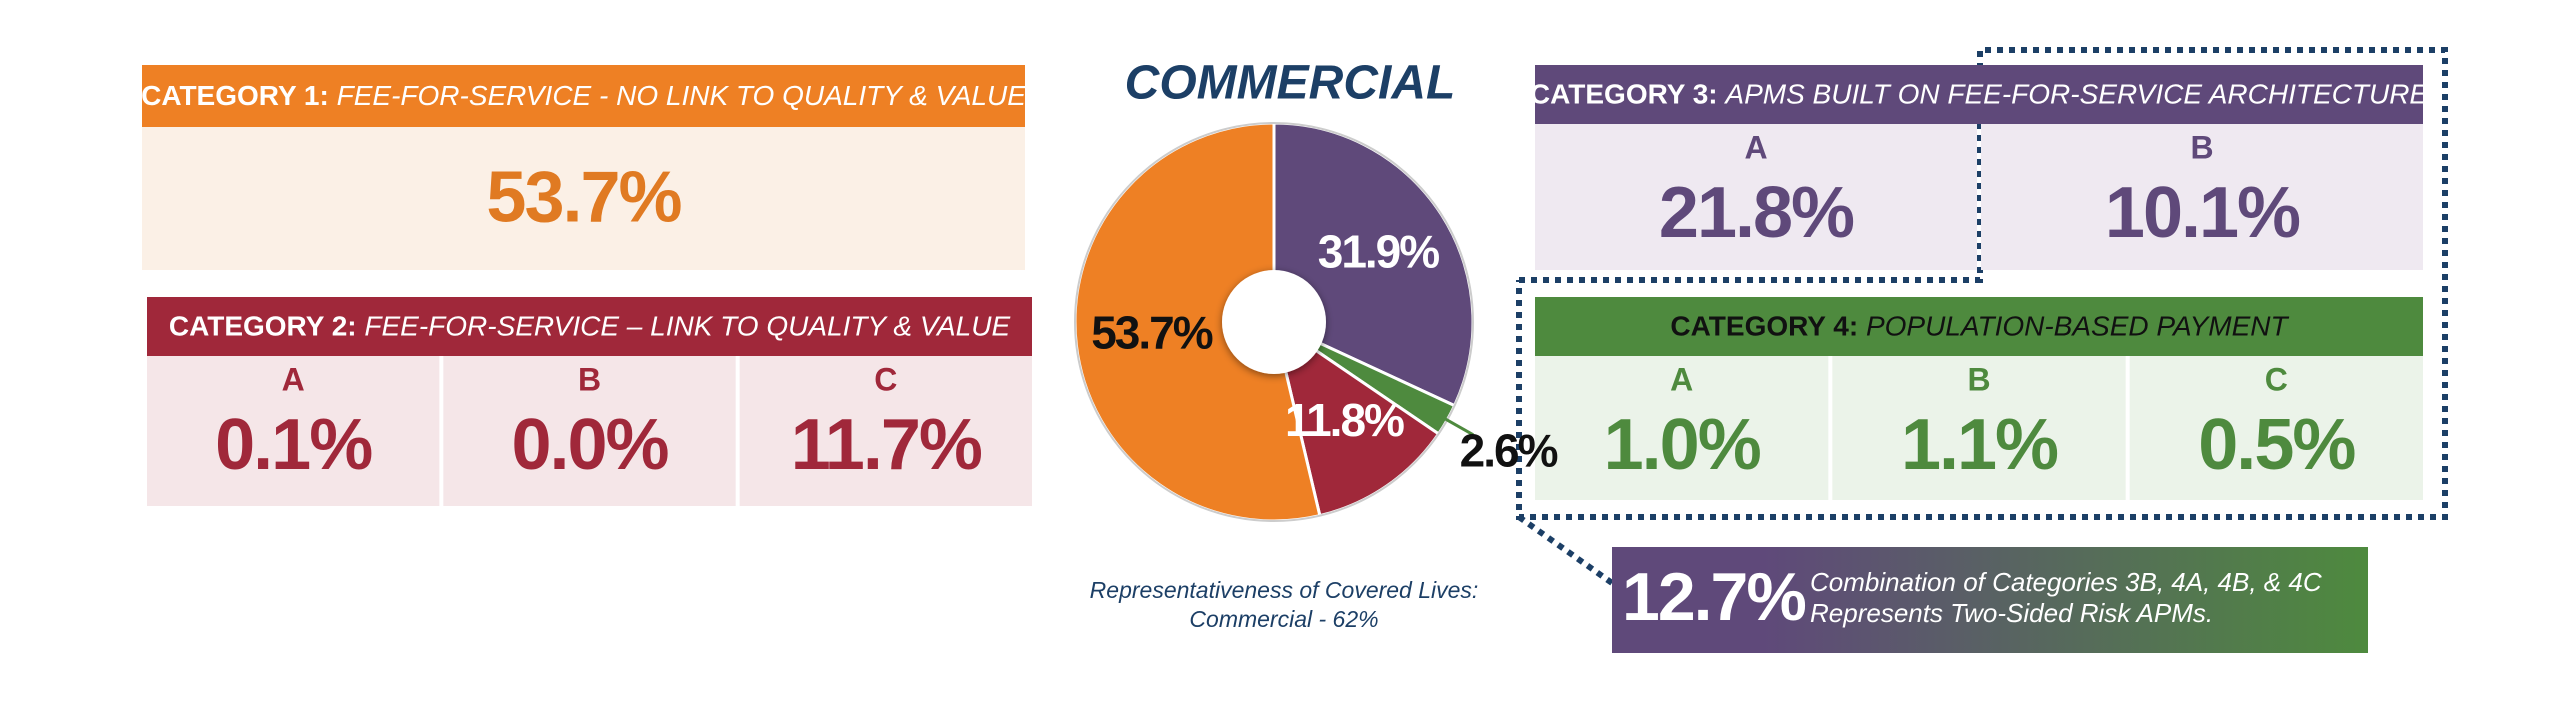 Image resolution: width=2560 pixels, height=704 pixels. Describe the element at coordinates (2011, 613) in the screenshot. I see `combination-line: Represents Two-Sided Risk APMs.` at that location.